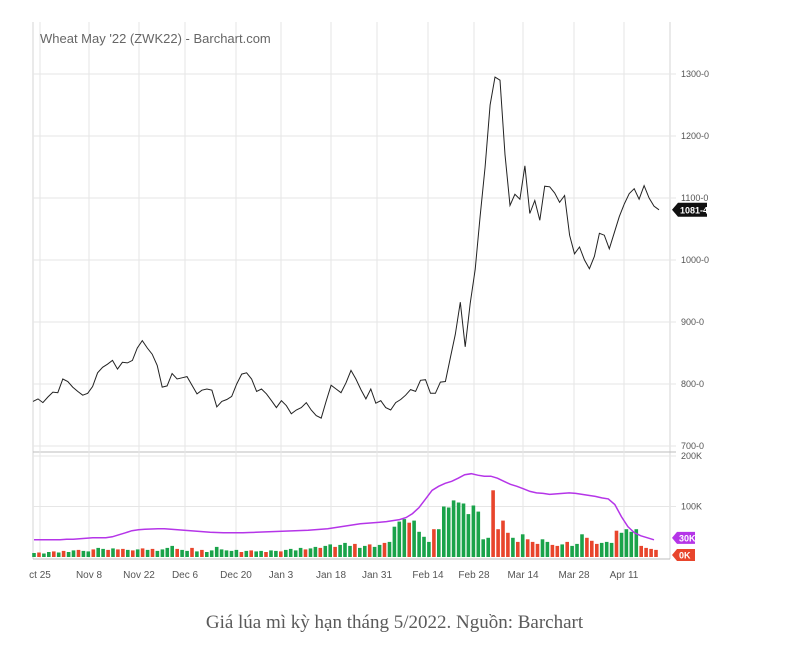  I want to click on y-tick-label: 1200-0, so click(695, 136).